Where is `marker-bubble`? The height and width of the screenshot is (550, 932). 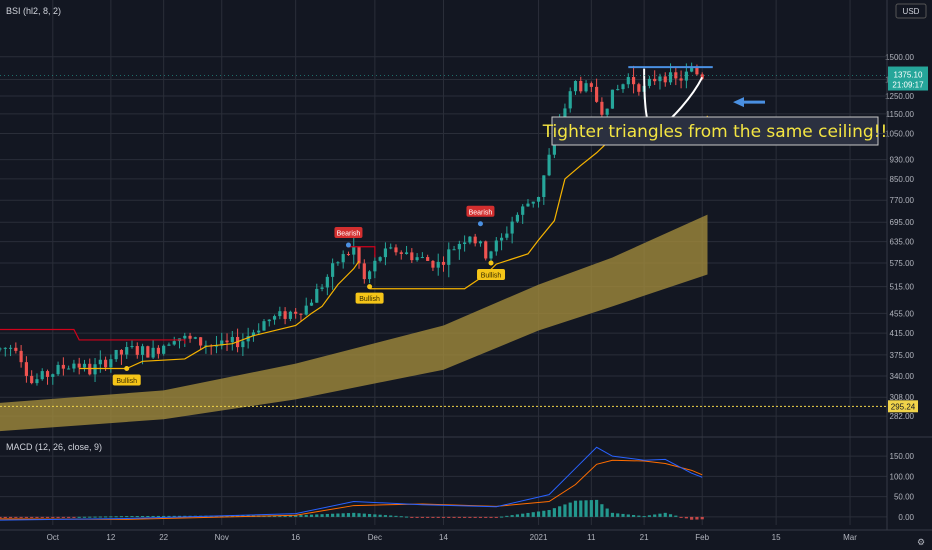
marker-bubble is located at coordinates (369, 298).